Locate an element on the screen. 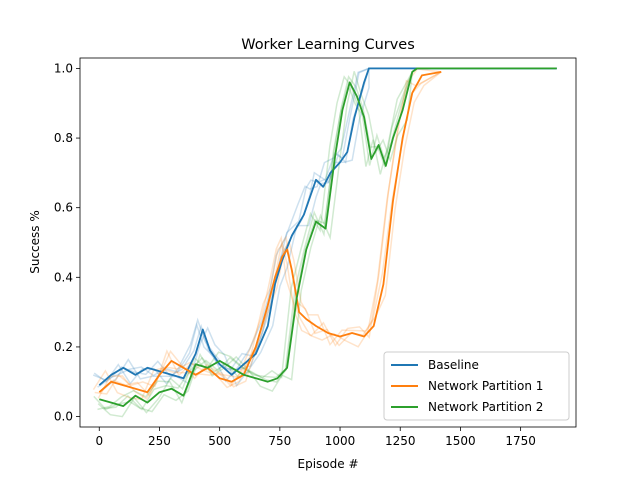 This screenshot has height=480, width=640. x-tick-label: 500 is located at coordinates (219, 441).